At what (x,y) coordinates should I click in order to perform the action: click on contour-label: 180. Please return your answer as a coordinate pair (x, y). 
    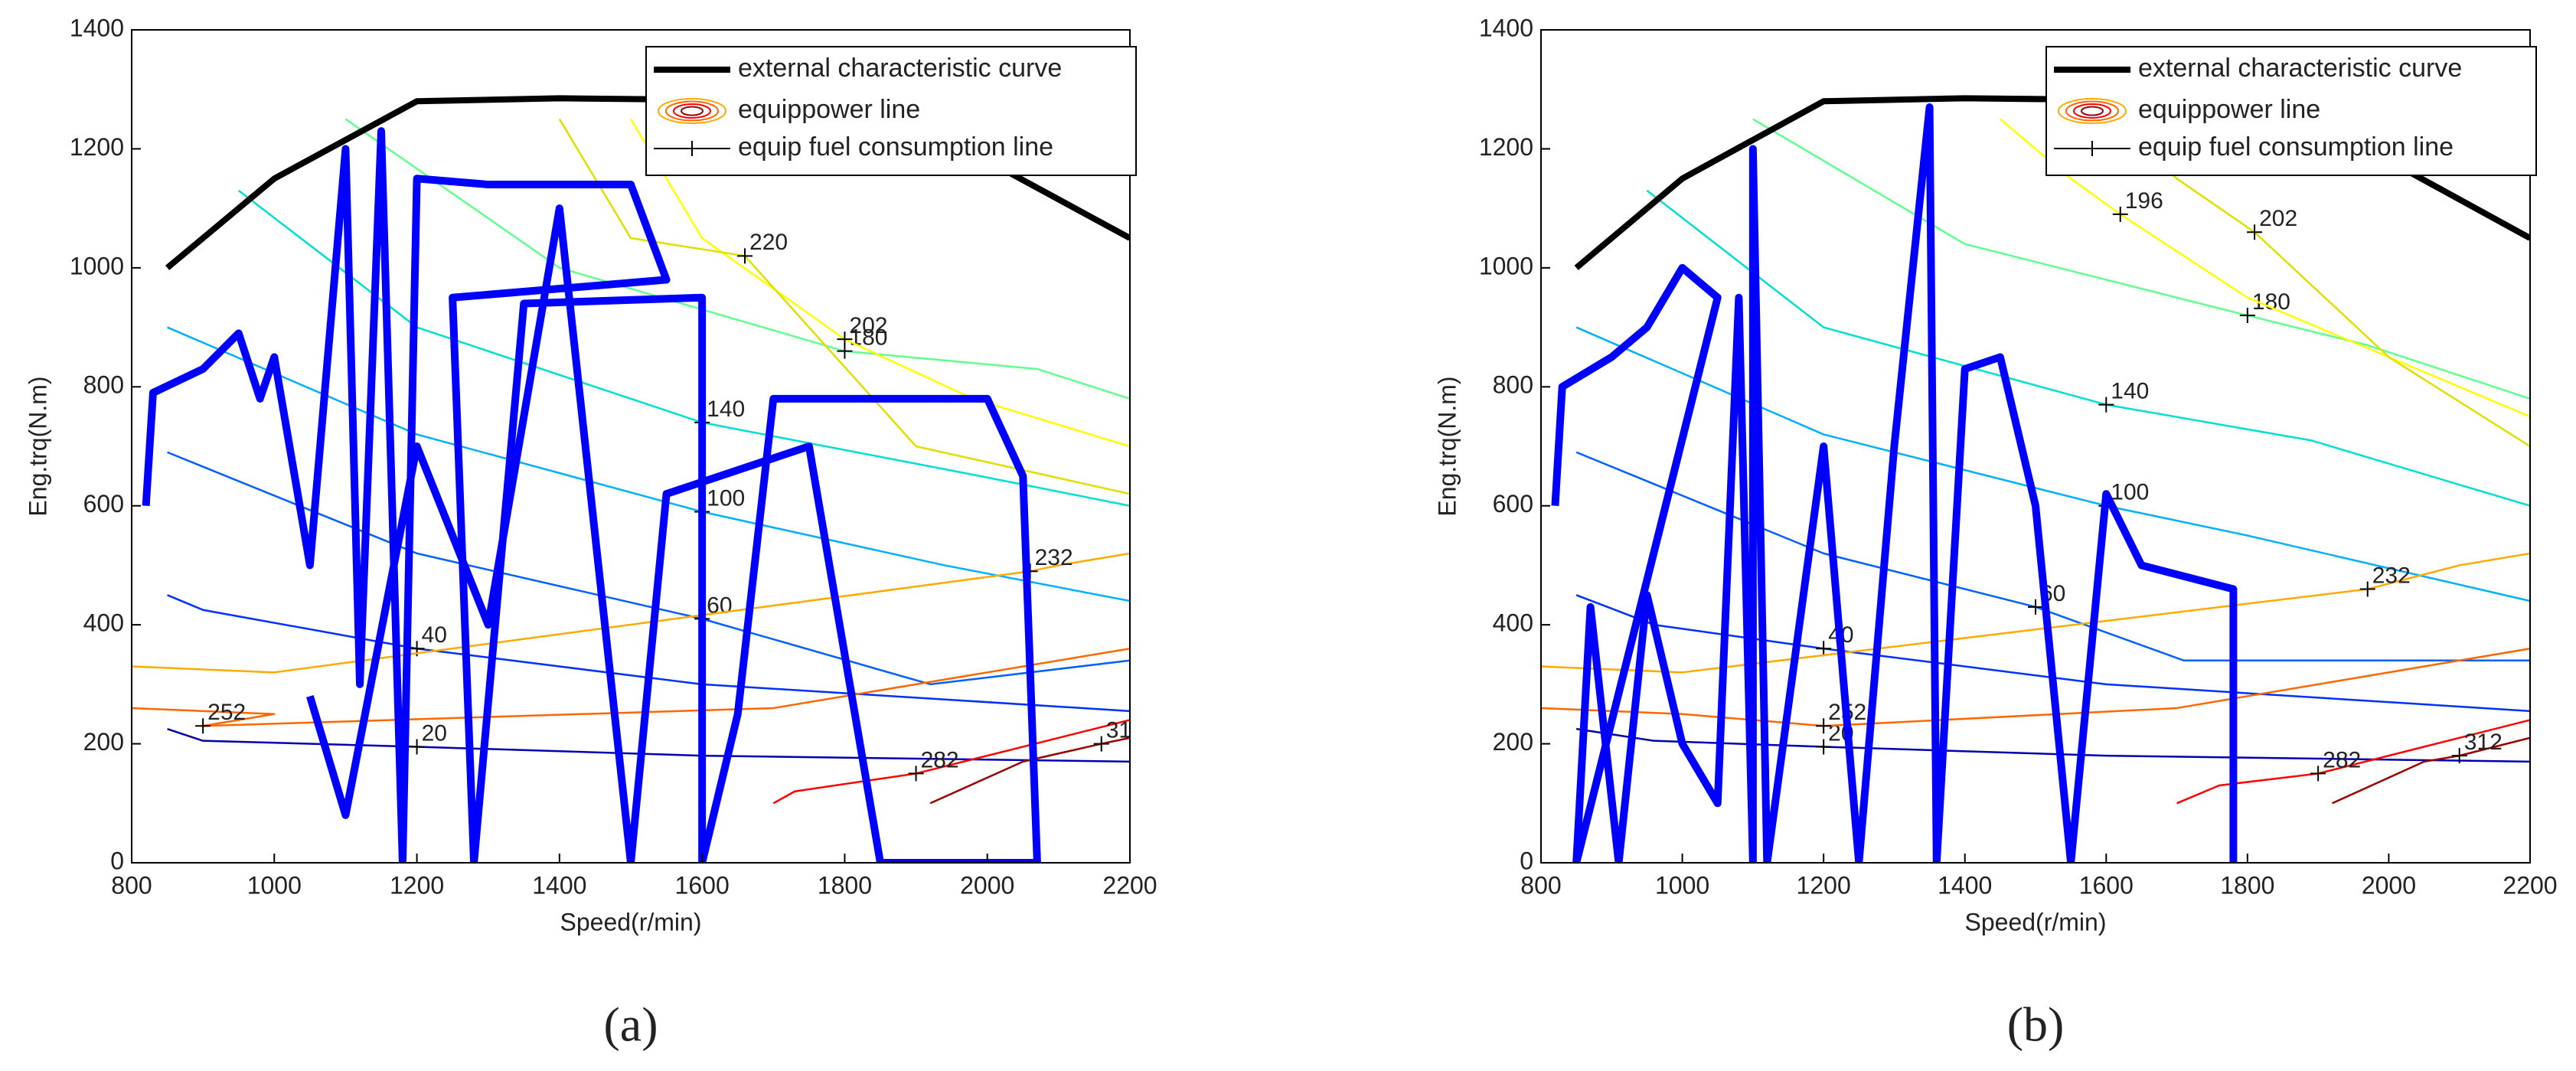
    Looking at the image, I should click on (868, 338).